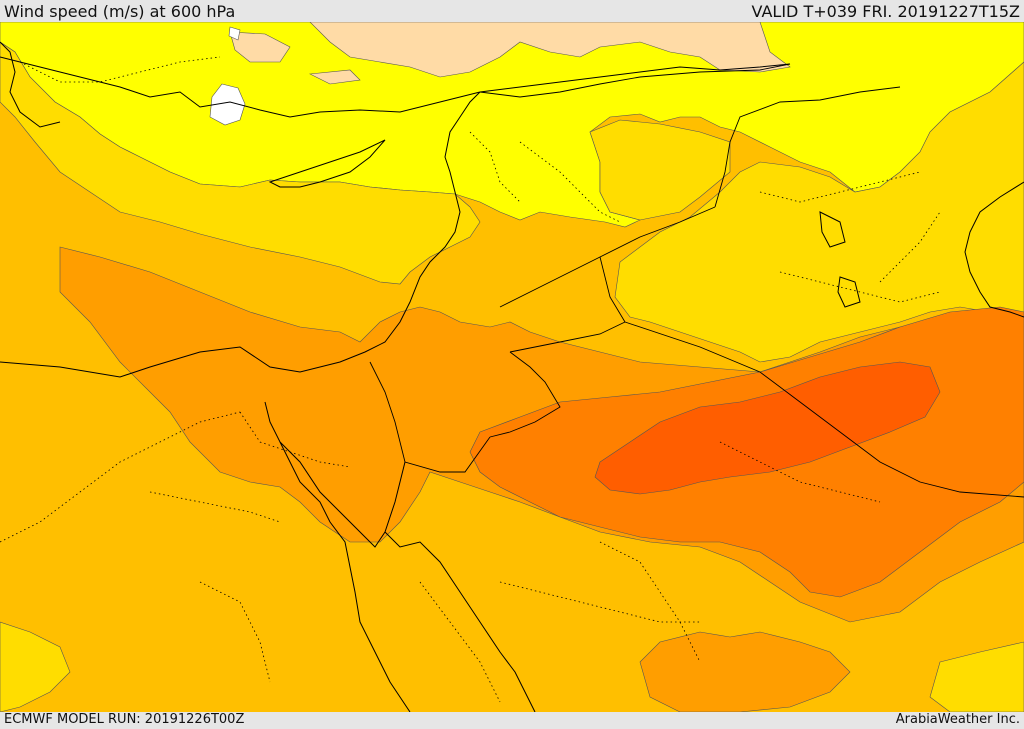  Describe the element at coordinates (976, 676) in the screenshot. I see `band-gold-se` at that location.